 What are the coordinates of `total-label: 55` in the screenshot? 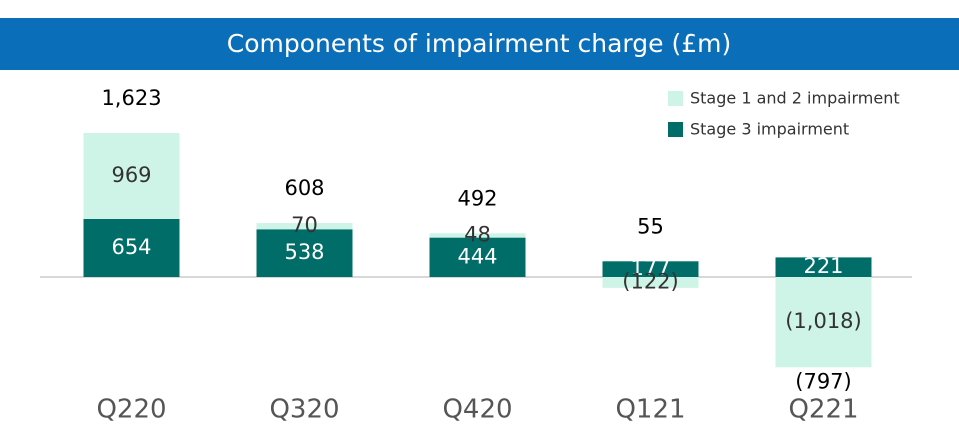 It's located at (650, 226).